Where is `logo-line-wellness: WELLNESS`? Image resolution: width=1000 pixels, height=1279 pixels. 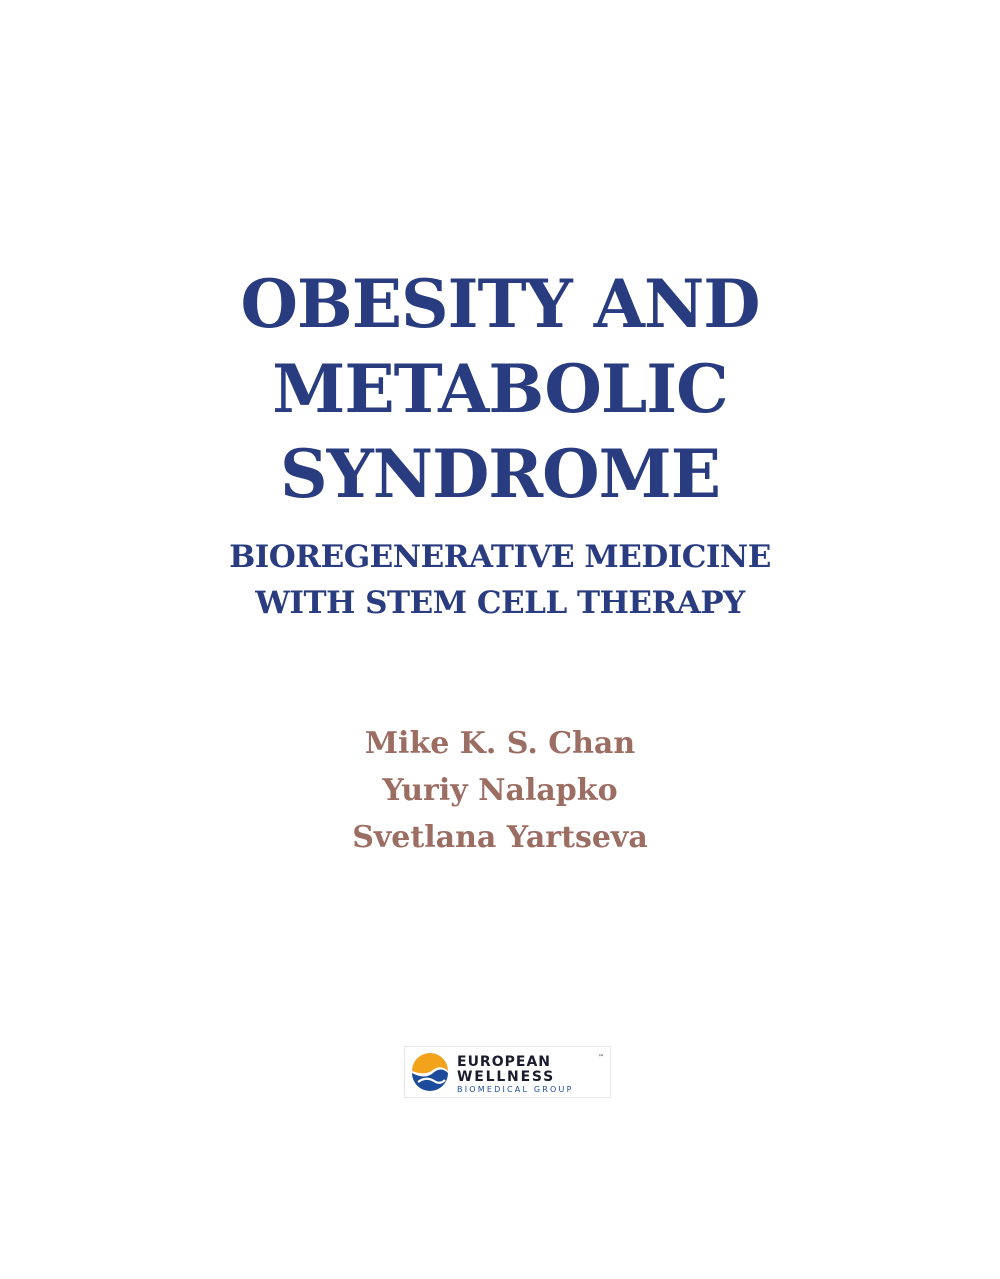 logo-line-wellness: WELLNESS is located at coordinates (506, 1077).